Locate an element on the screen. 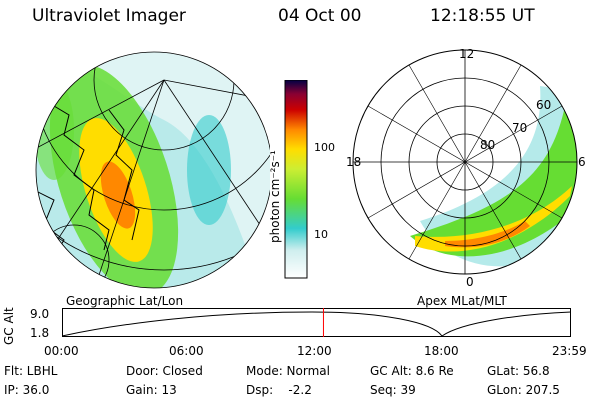 The image size is (600, 400). status-seq: Seq: 39 is located at coordinates (393, 390).